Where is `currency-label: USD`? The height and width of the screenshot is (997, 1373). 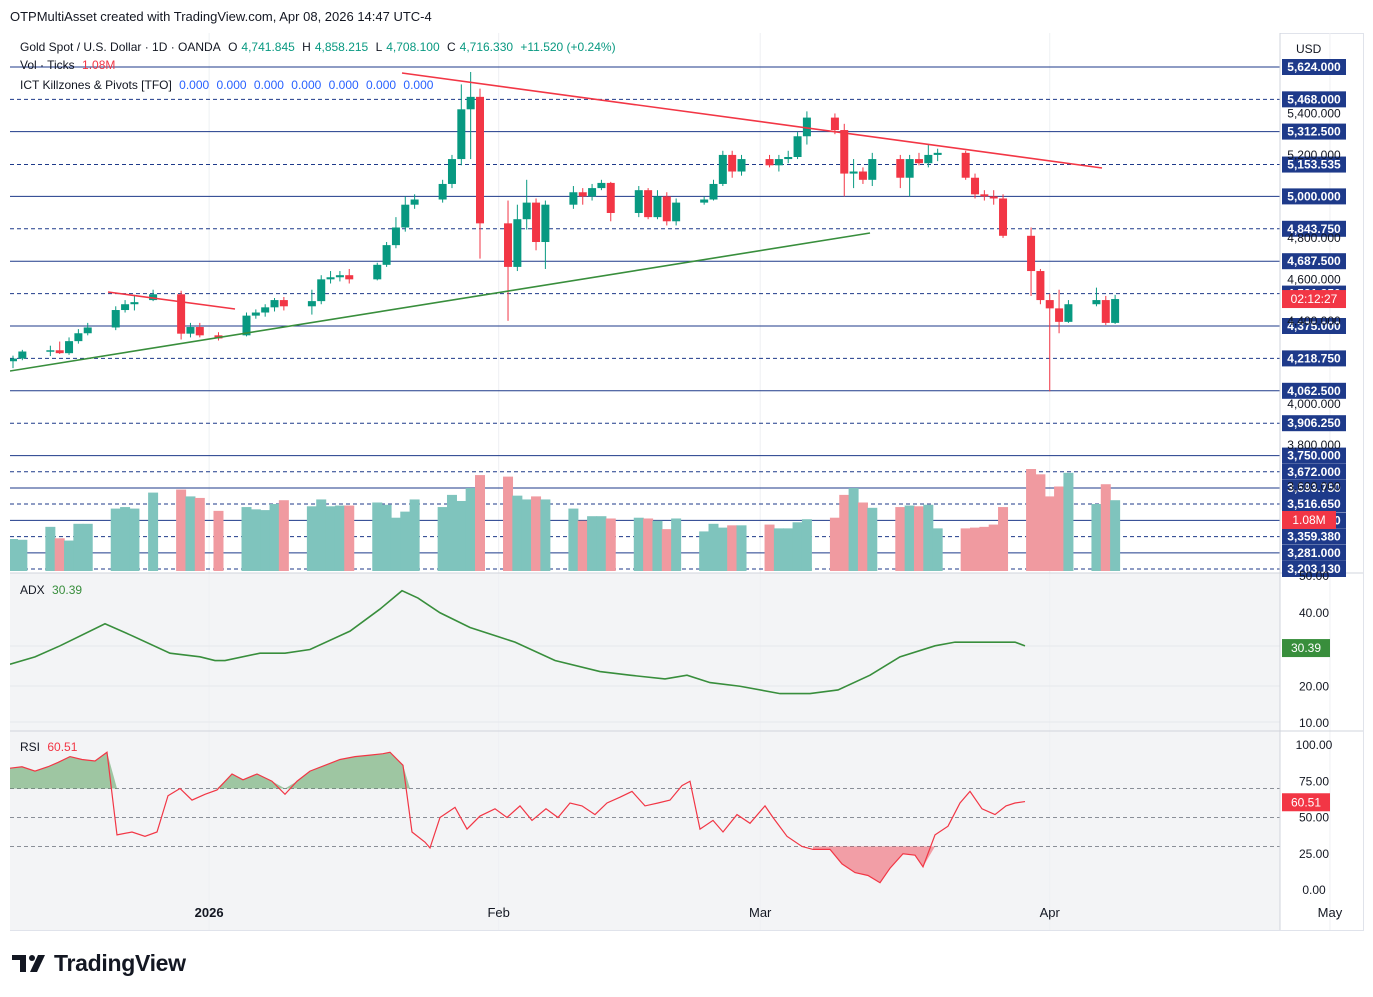
currency-label: USD is located at coordinates (1309, 49).